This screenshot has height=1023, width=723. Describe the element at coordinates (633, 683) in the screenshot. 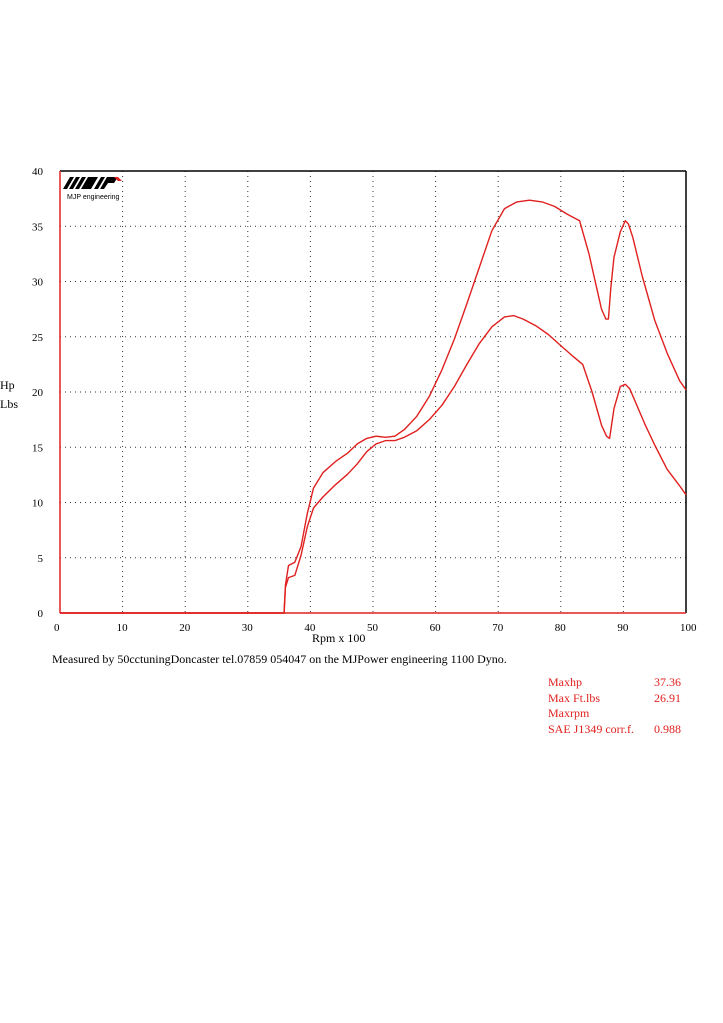

I see `stat-row-maxhp: Maxhp 37.36` at that location.